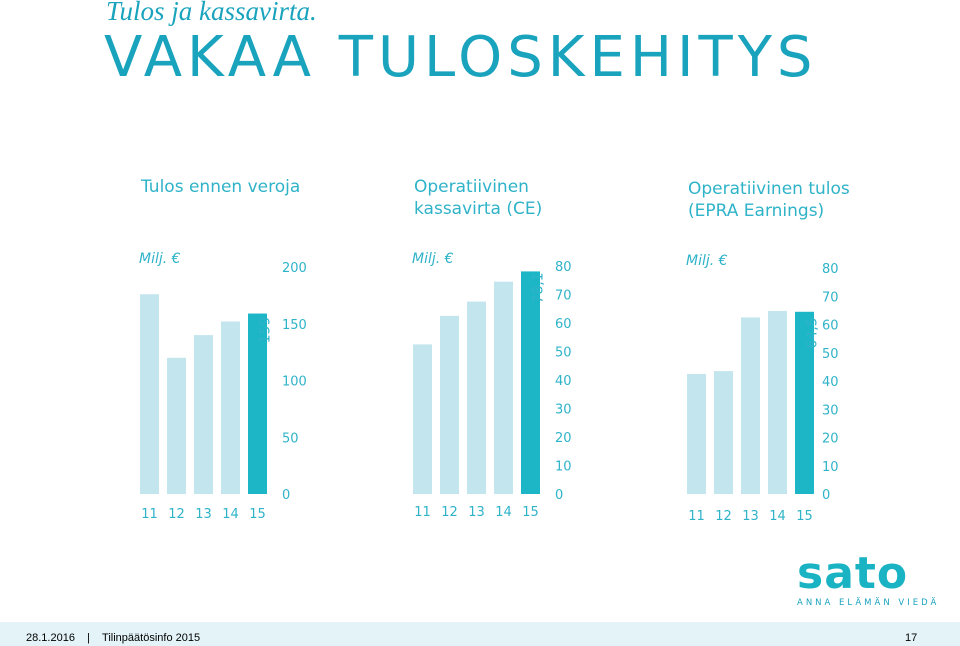 The width and height of the screenshot is (960, 646). Describe the element at coordinates (868, 603) in the screenshot. I see `logo-tagline: ANNA ELÄMÄN VIEDÄ` at that location.